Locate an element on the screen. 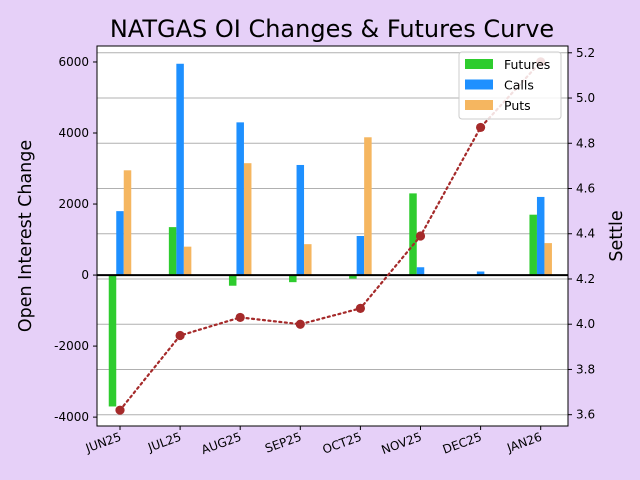 The width and height of the screenshot is (640, 480). x-tick-label: JUN25 is located at coordinates (103, 443).